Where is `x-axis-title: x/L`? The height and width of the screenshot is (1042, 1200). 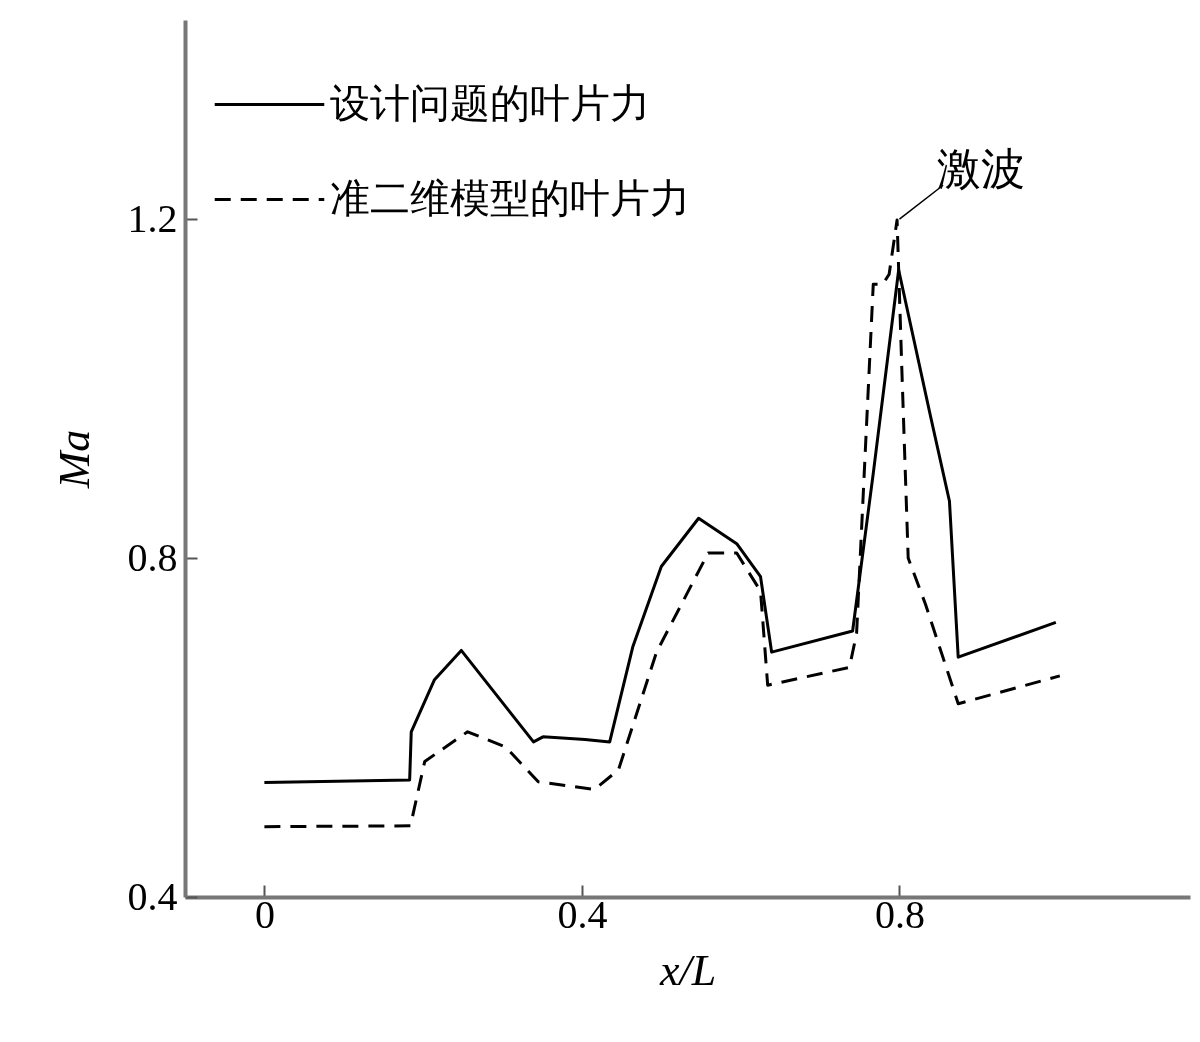 x-axis-title: x/L is located at coordinates (687, 970).